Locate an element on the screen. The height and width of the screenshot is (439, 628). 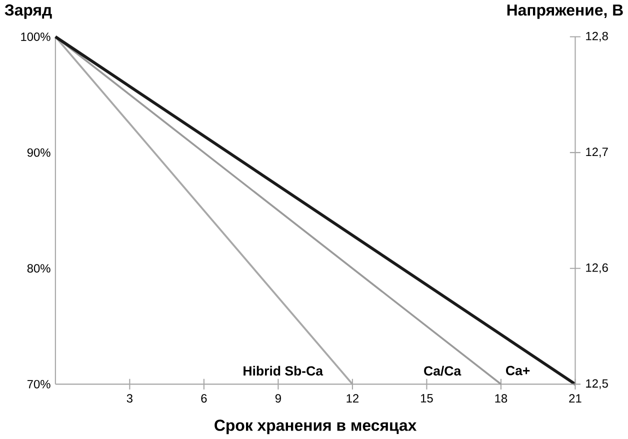
y-tick-label: 90% is located at coordinates (38, 153).